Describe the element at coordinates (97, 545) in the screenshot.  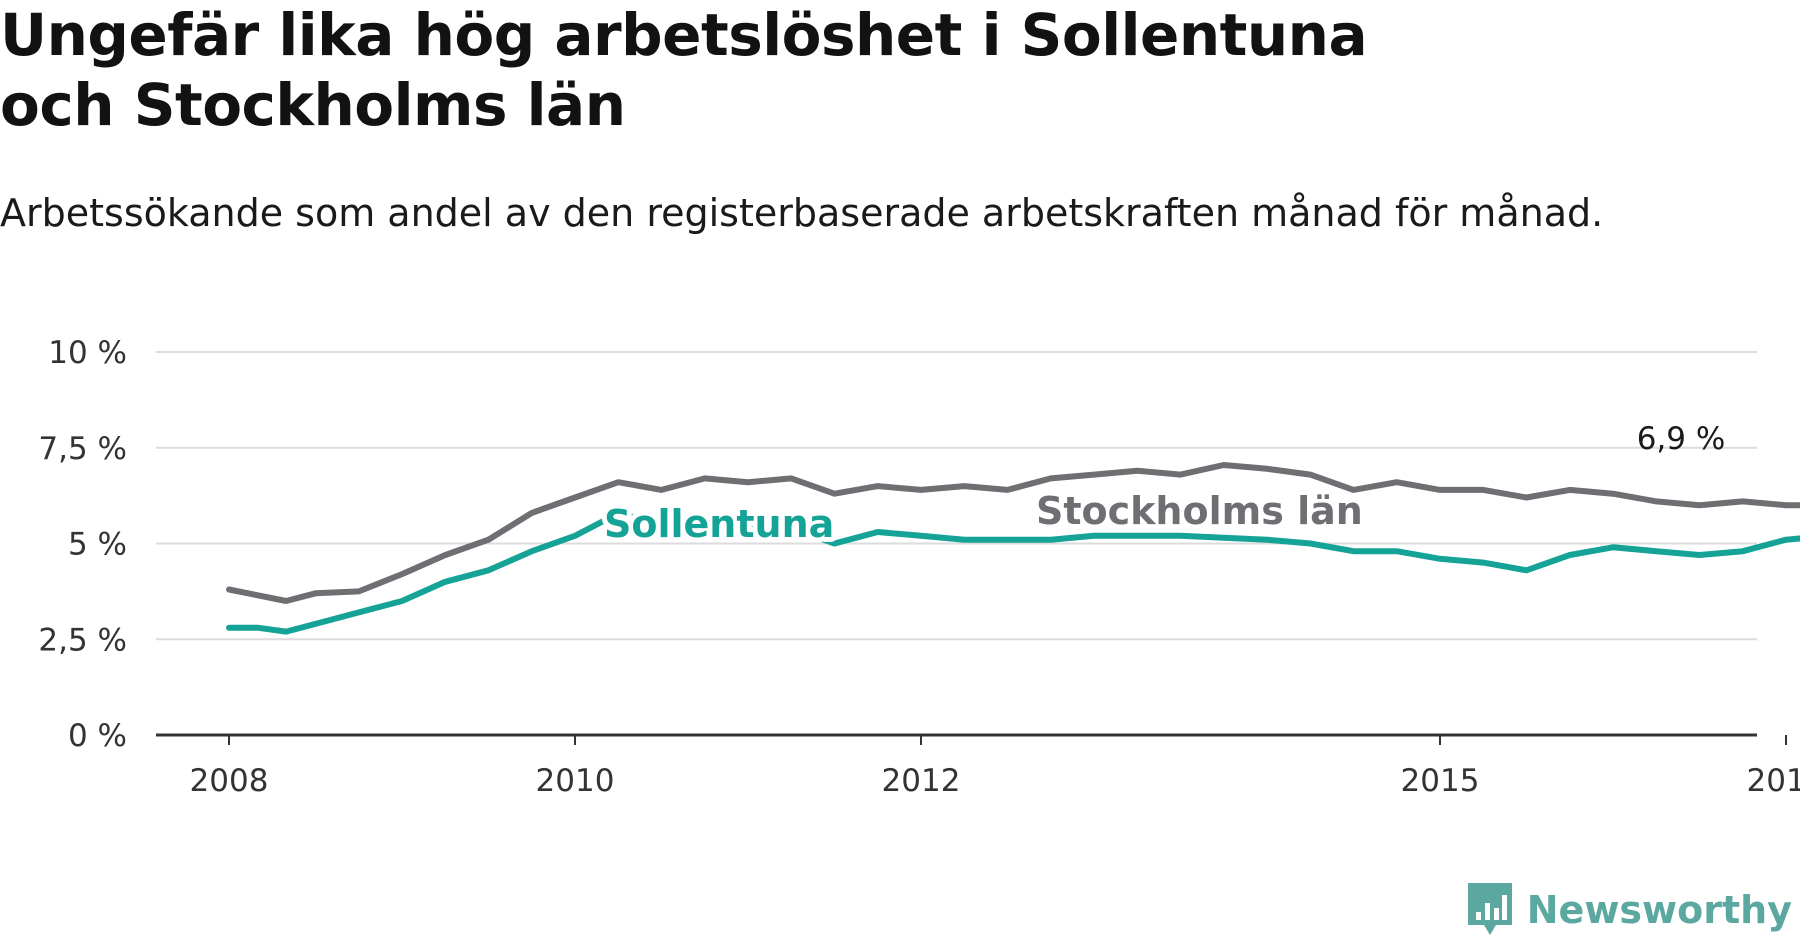
I see `y-tick-label: 5 %` at that location.